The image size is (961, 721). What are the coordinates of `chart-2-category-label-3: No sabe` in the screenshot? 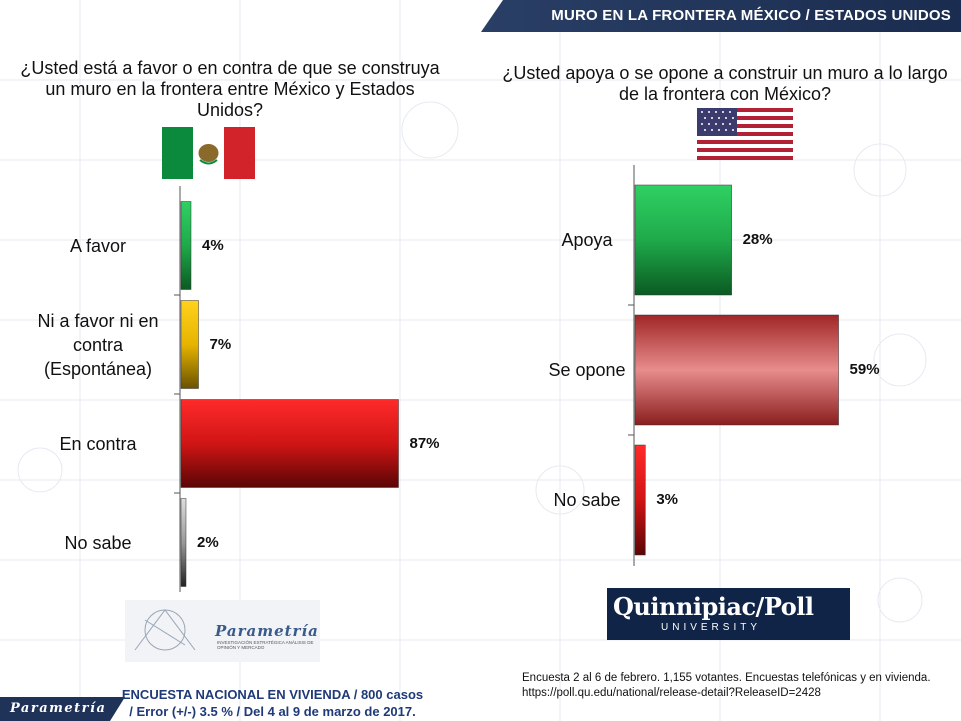 It's located at (587, 500).